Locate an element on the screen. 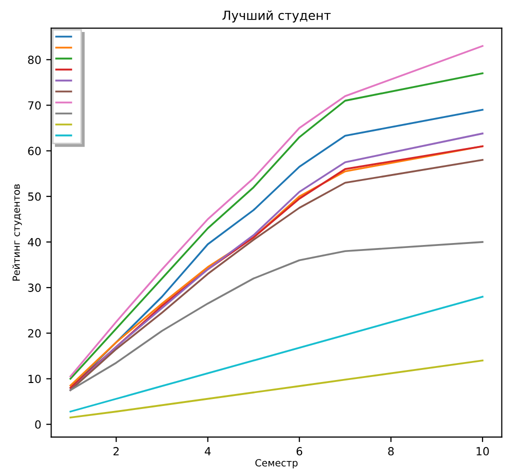 This screenshot has height=470, width=512. chart-title: Лучший студент is located at coordinates (276, 16).